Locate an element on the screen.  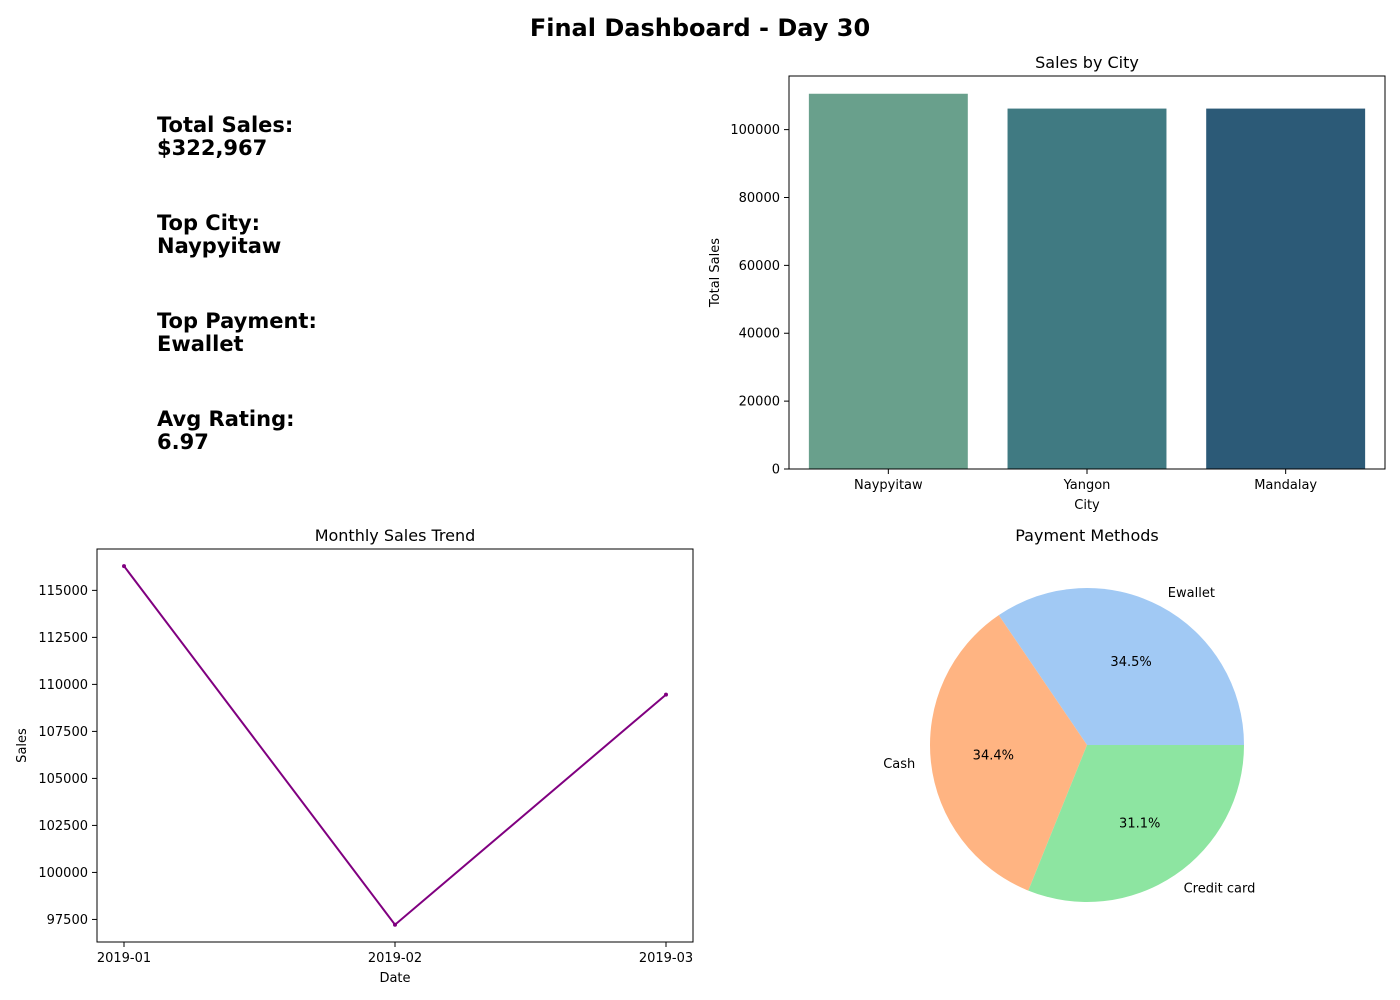
slice-ewallet is located at coordinates (1121, 666).